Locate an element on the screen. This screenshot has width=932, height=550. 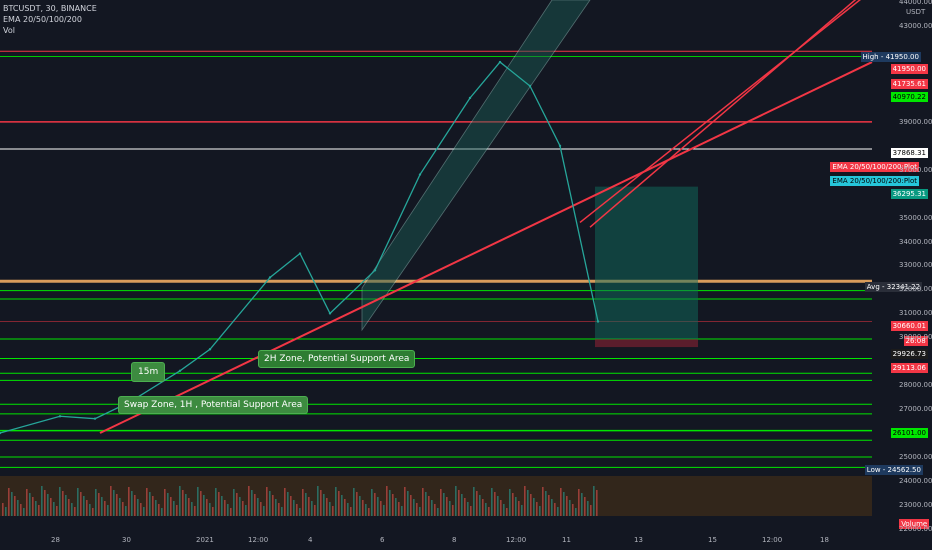
timeframe-15m-note: 15m is located at coordinates (148, 372).